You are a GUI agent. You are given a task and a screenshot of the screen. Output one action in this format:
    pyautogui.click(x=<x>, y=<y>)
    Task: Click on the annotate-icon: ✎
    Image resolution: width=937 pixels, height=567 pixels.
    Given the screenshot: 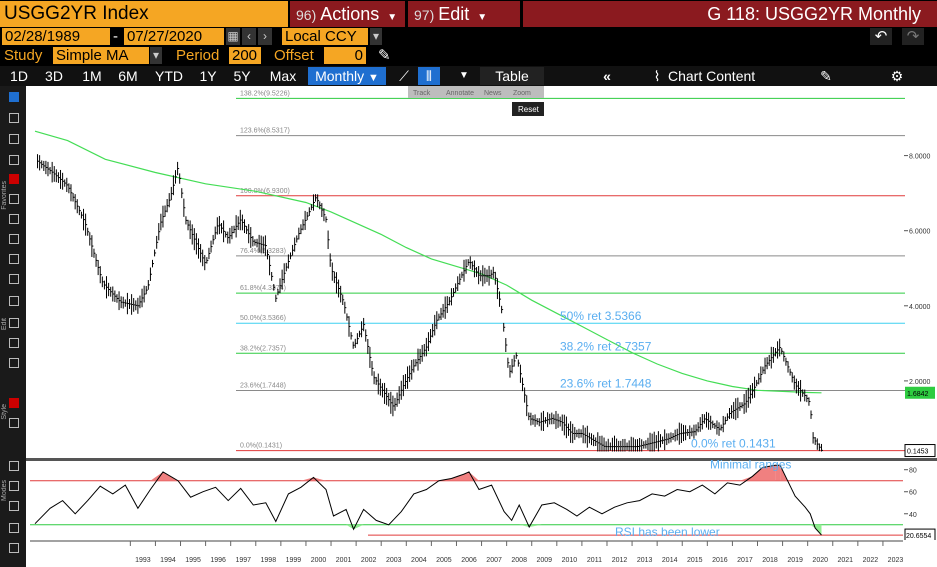 What is the action you would take?
    pyautogui.click(x=826, y=76)
    